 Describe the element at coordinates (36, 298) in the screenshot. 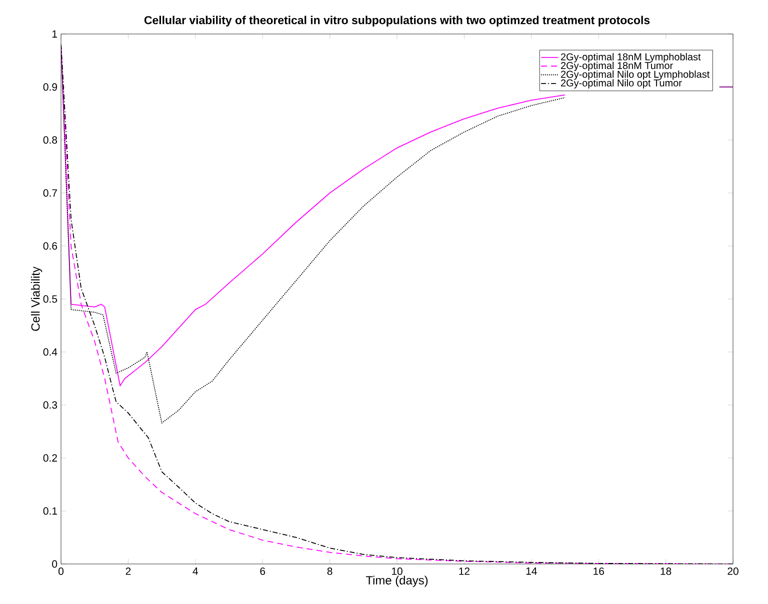

I see `y-axis-title: Cell Viability` at that location.